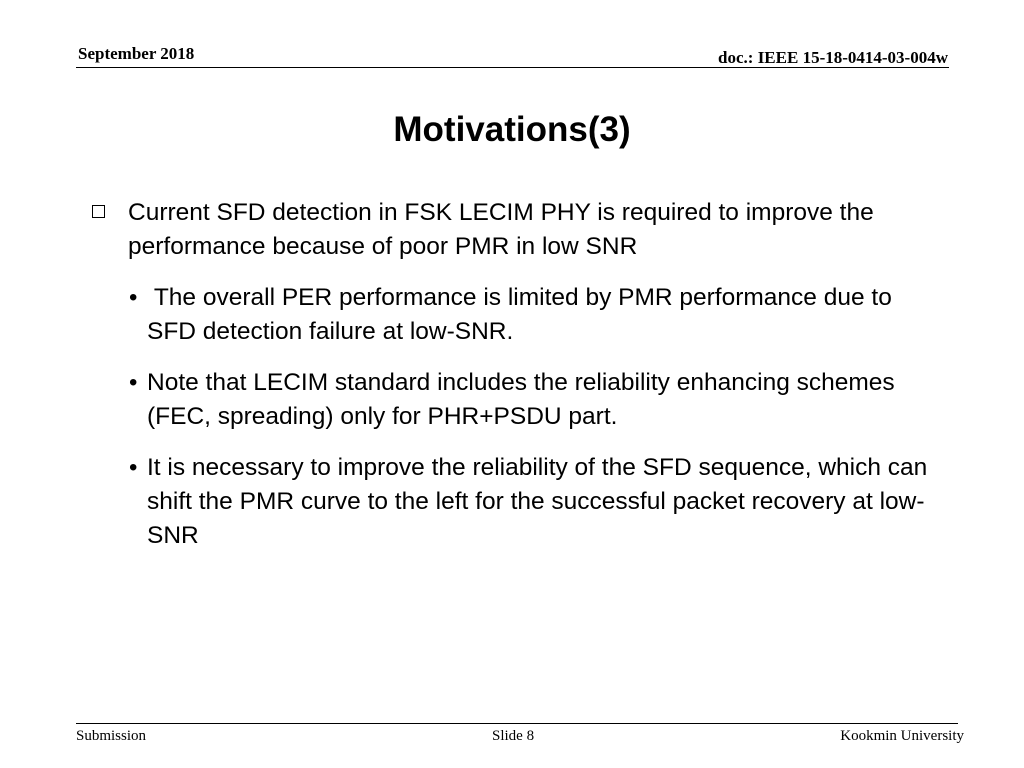  What do you see at coordinates (902, 736) in the screenshot?
I see `footer-organization: Kookmin University` at bounding box center [902, 736].